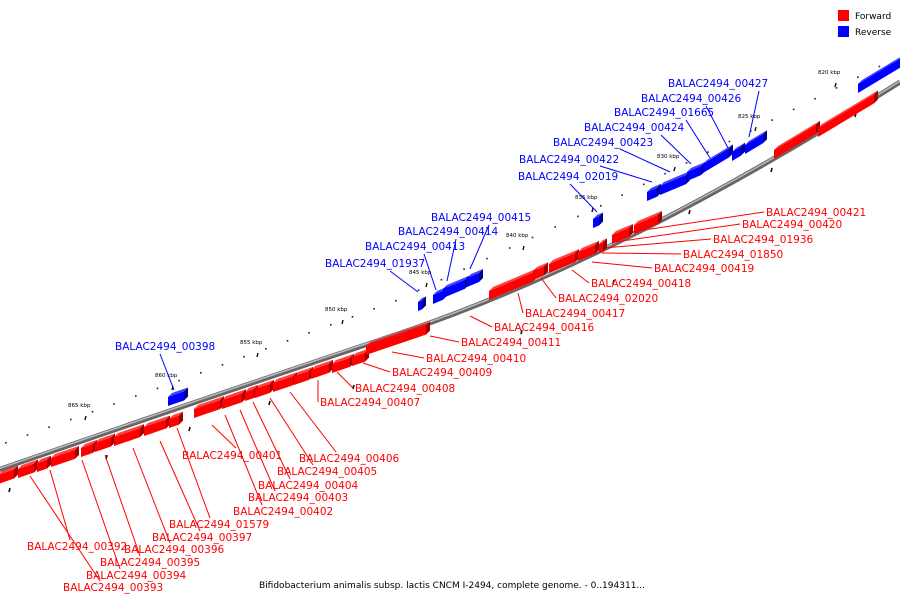  I want to click on reverse-gene-label: BALAC2494_00424, so click(634, 128).